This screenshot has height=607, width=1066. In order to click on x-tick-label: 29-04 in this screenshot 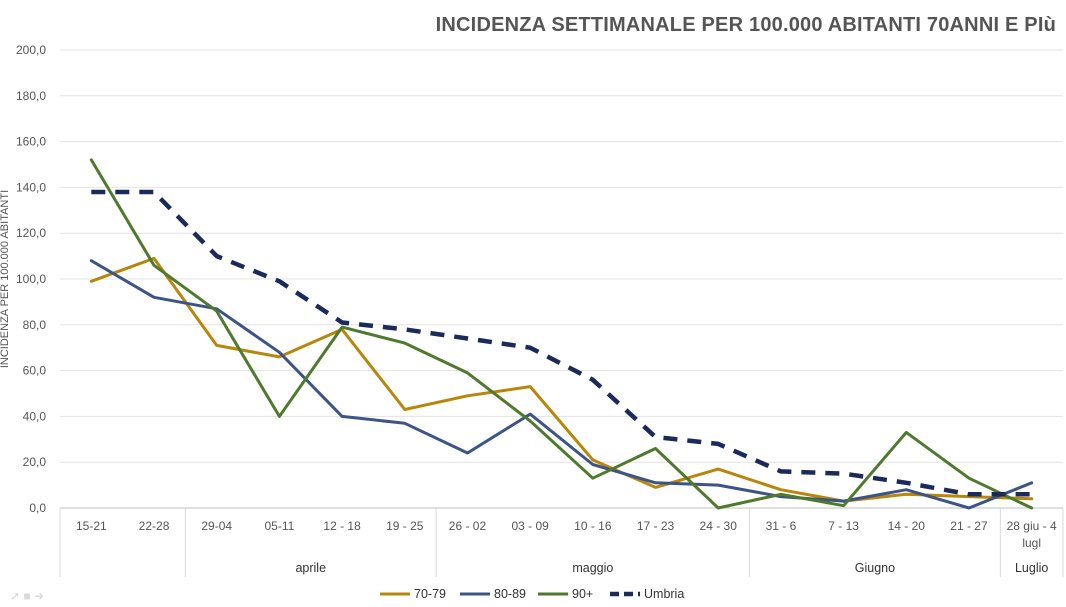, I will do `click(216, 526)`.